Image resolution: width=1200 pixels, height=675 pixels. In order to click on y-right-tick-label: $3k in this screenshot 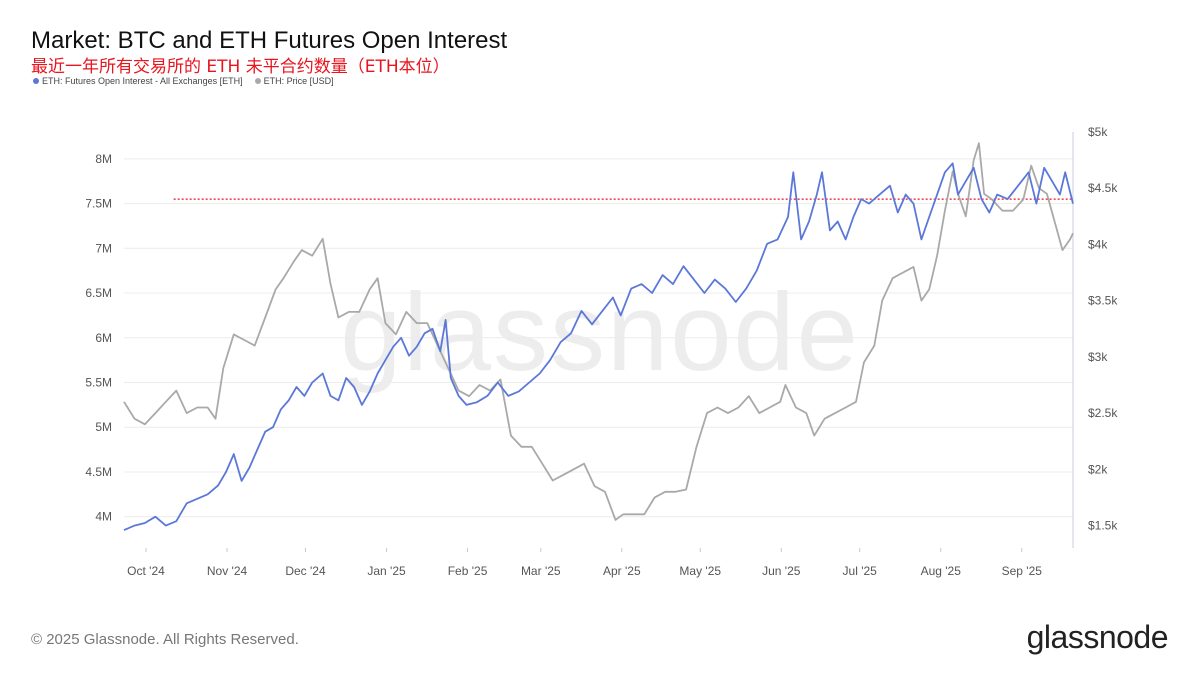, I will do `click(1098, 357)`.